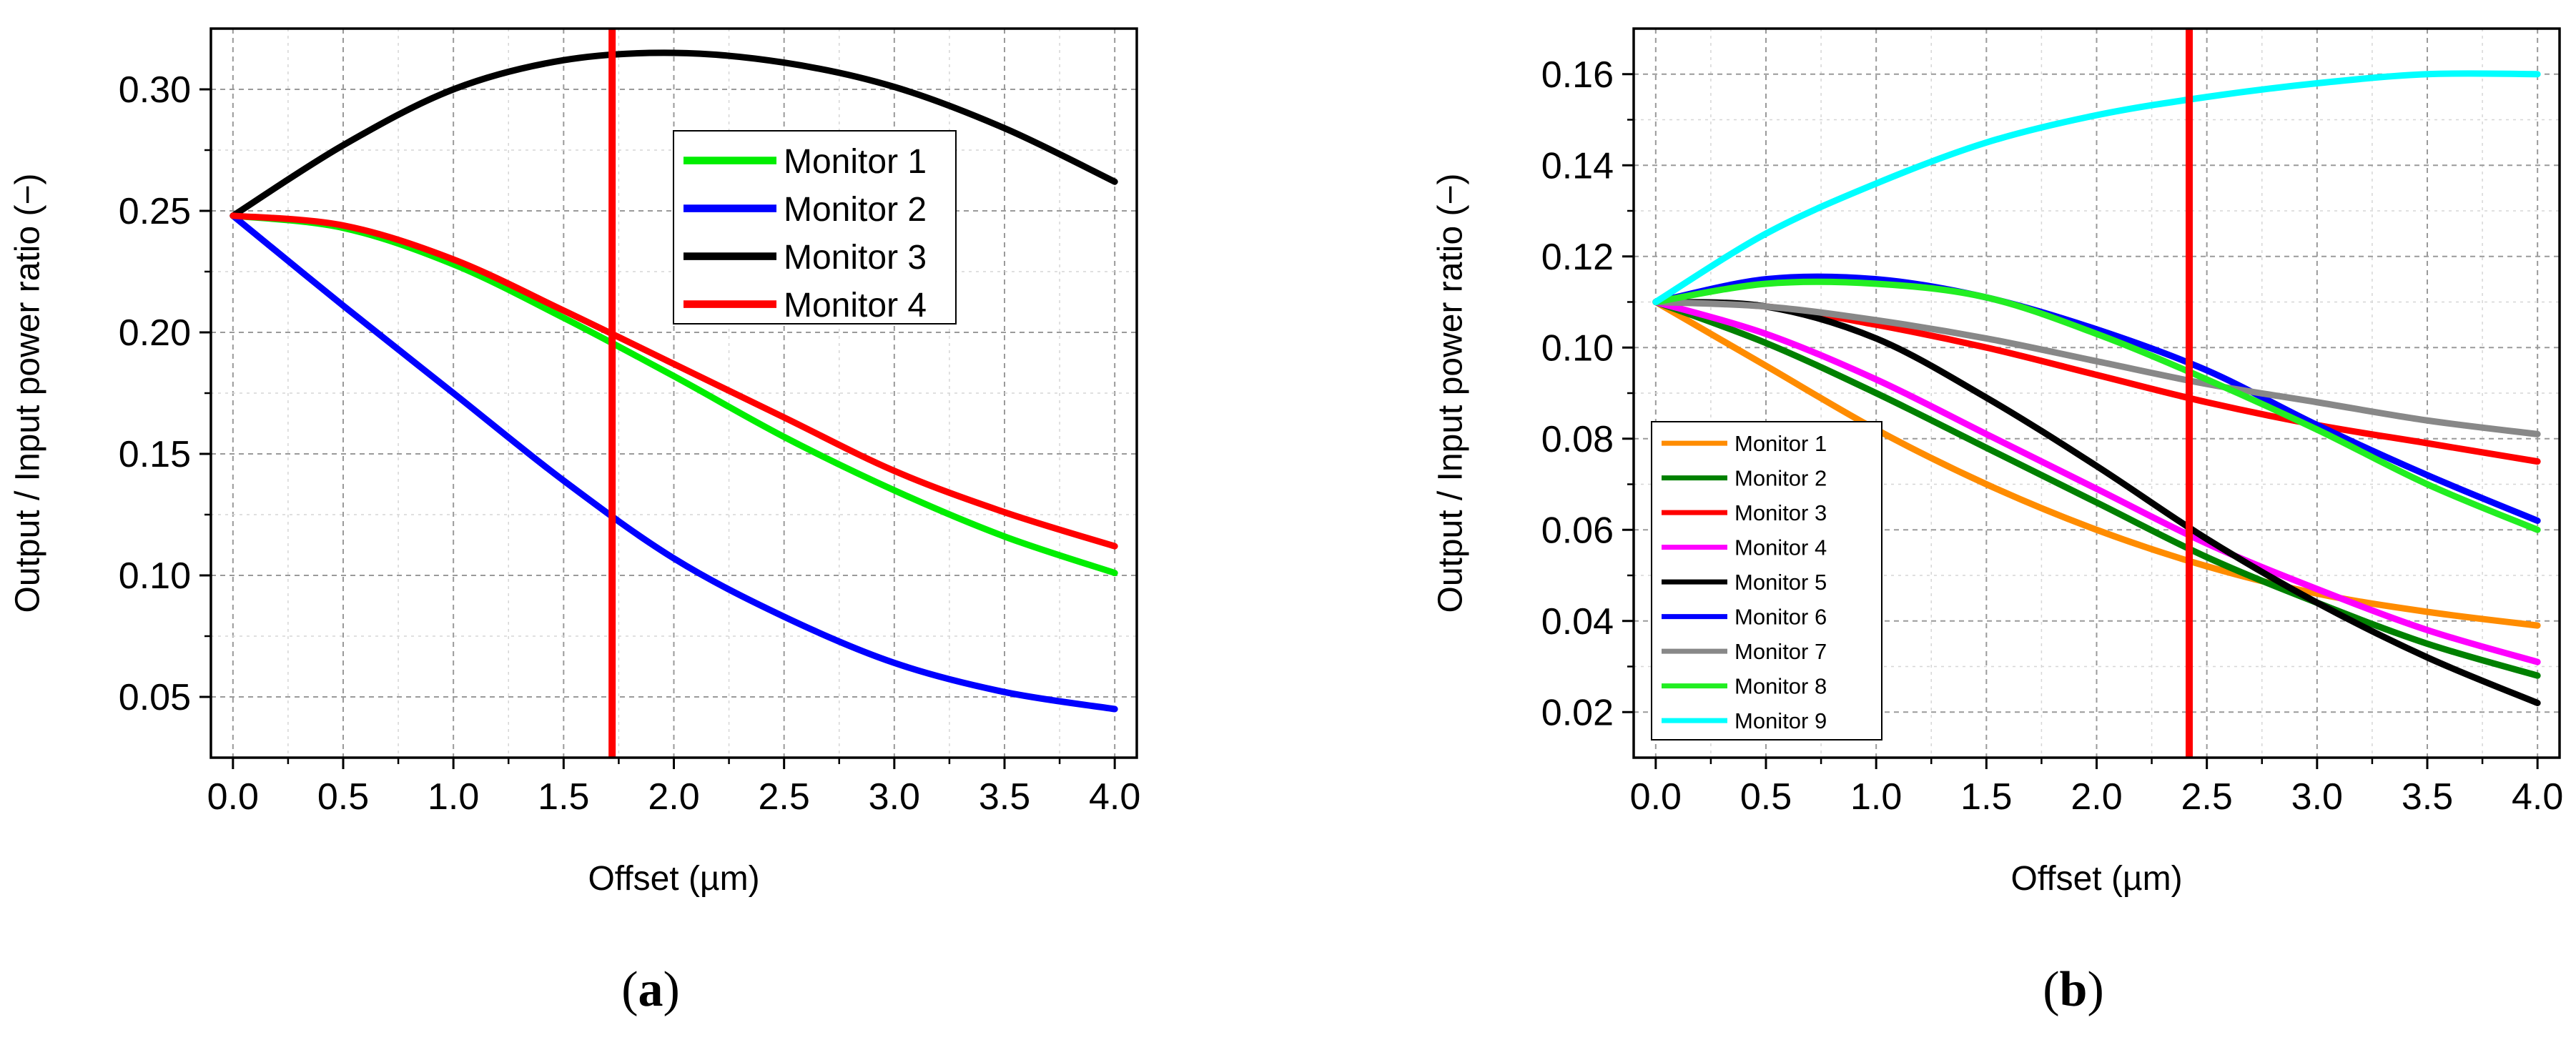  I want to click on y-tick-label: 0.06, so click(1577, 530).